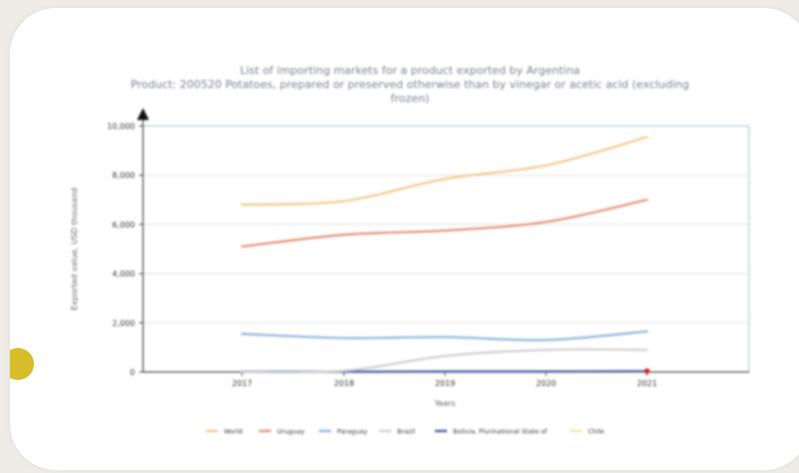 The image size is (799, 473). What do you see at coordinates (123, 175) in the screenshot?
I see `y-tick-label: 8,000` at bounding box center [123, 175].